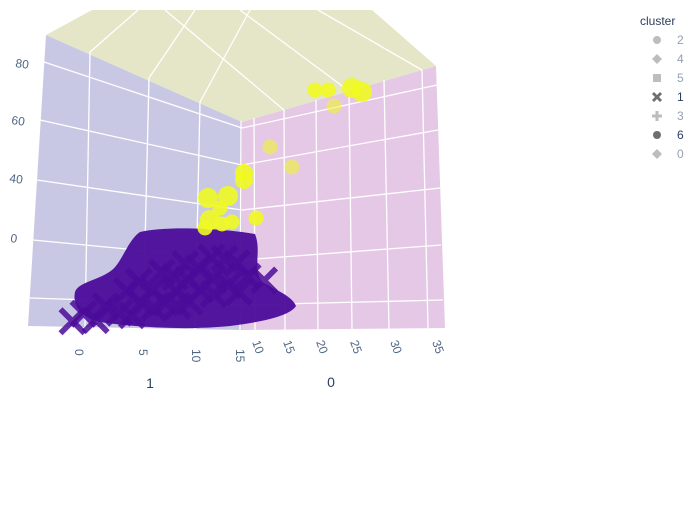 This screenshot has height=525, width=700. Describe the element at coordinates (18, 121) in the screenshot. I see `z-tick-label: 60` at that location.